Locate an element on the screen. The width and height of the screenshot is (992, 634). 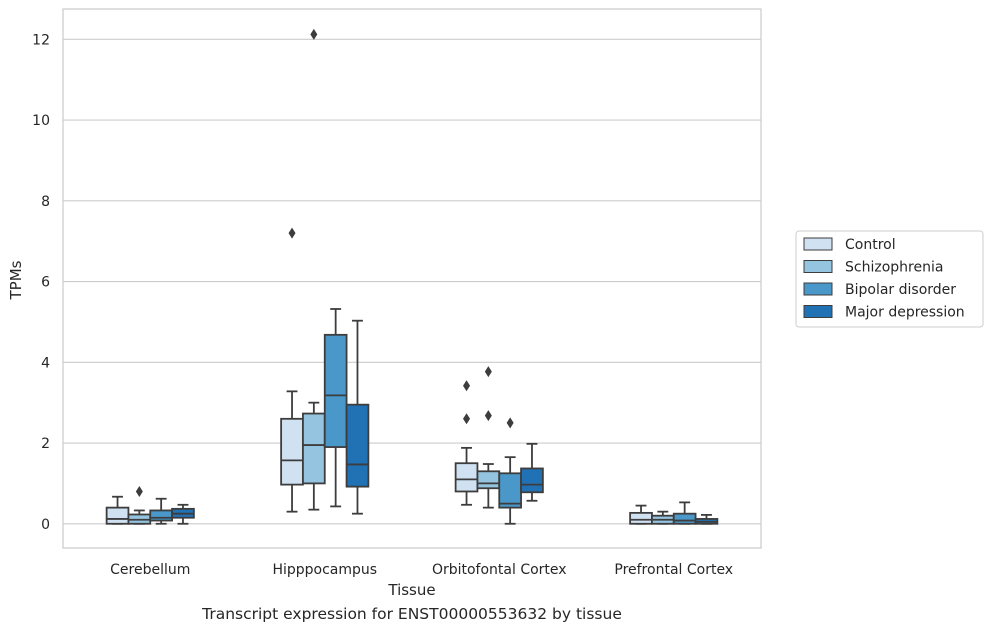
x-tick-label: Prefrontal Cortex is located at coordinates (673, 570).